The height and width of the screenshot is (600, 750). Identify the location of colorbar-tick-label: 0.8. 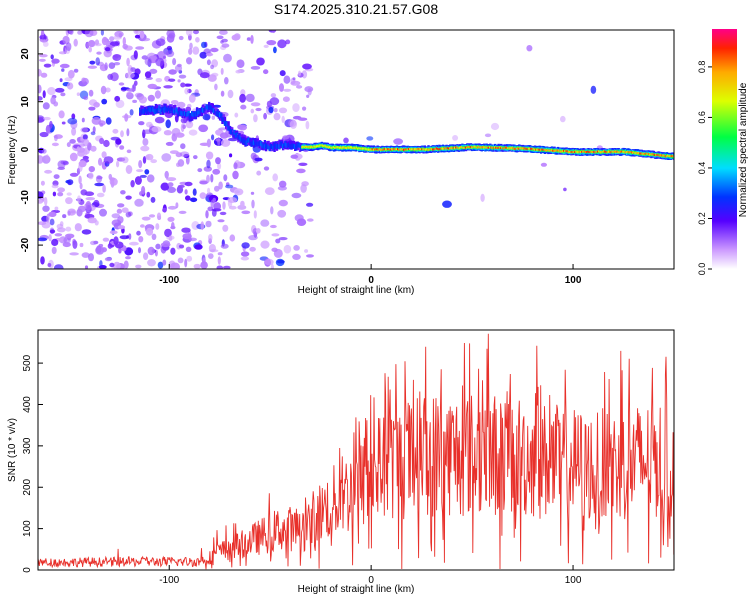
(702, 67).